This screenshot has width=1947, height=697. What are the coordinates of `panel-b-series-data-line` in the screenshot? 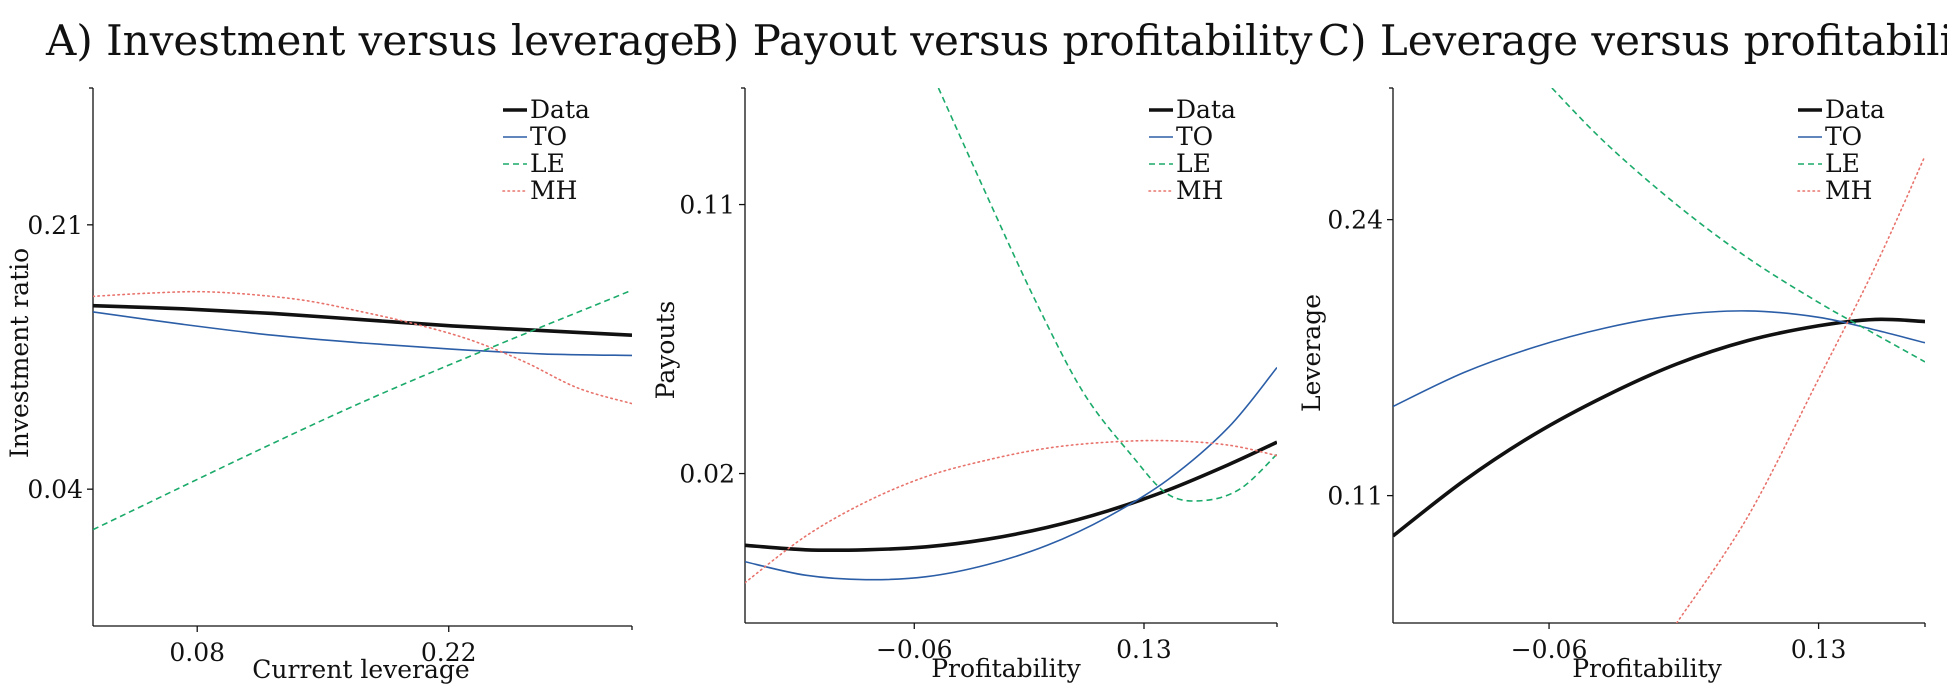 It's located at (1011, 496).